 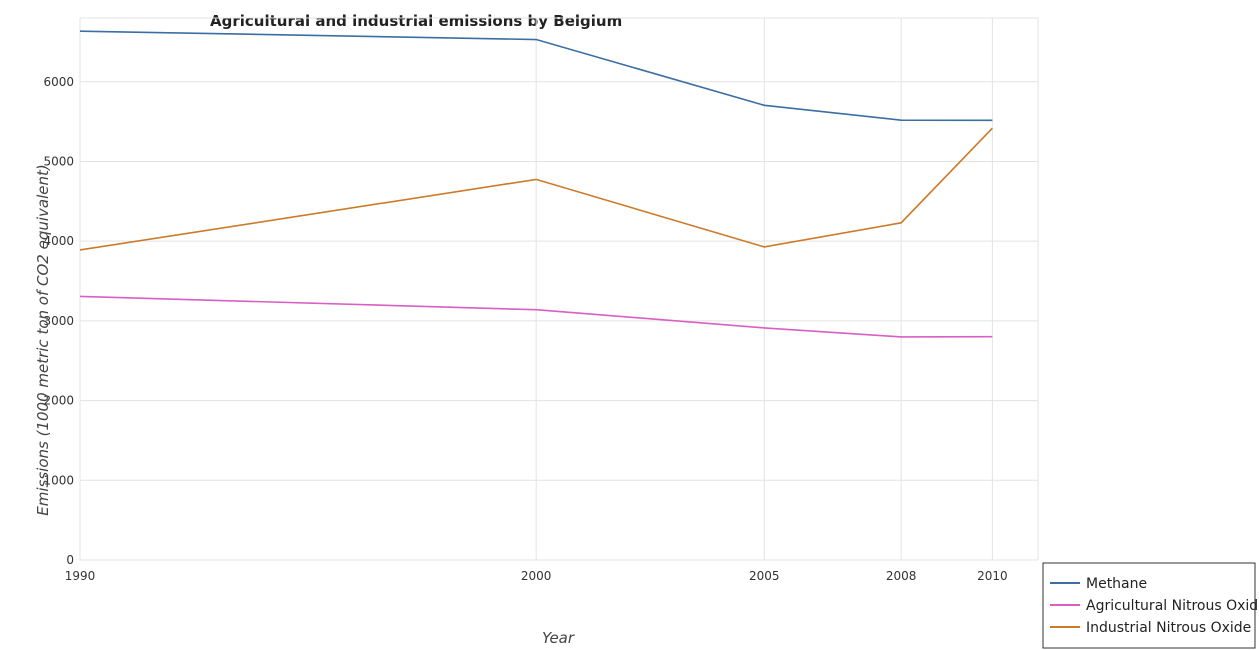 What do you see at coordinates (80, 576) in the screenshot?
I see `x-tick-label: 1990` at bounding box center [80, 576].